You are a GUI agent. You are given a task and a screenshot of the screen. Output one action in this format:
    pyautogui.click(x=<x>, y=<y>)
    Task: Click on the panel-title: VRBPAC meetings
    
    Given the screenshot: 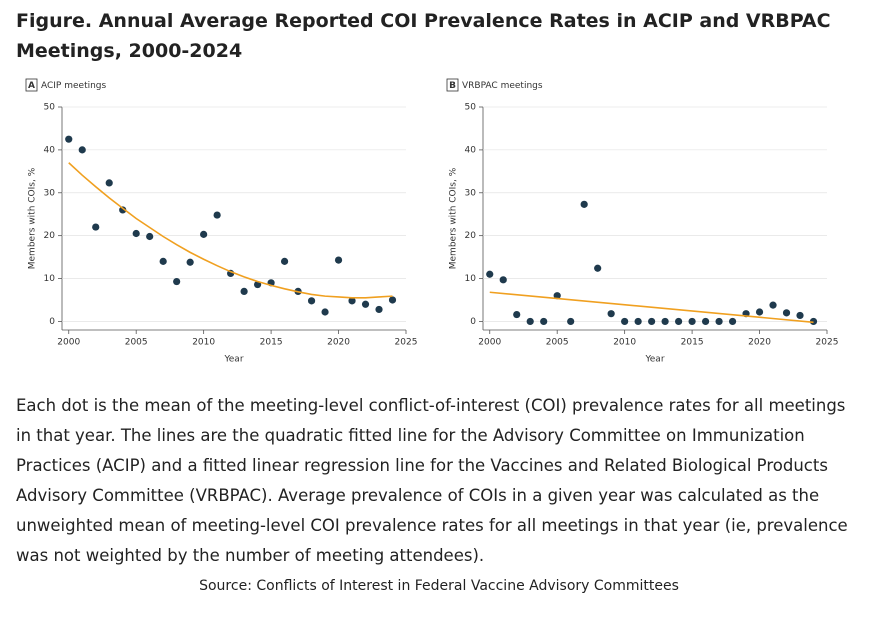 What is the action you would take?
    pyautogui.click(x=502, y=86)
    